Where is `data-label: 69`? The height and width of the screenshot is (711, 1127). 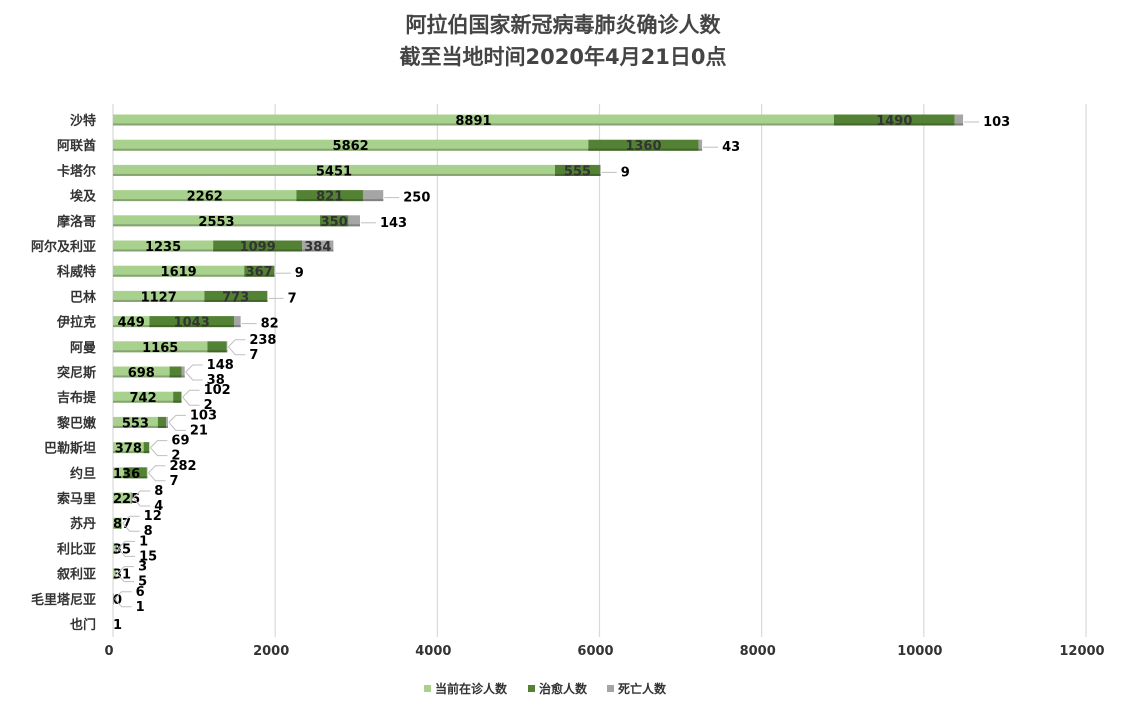 data-label: 69 is located at coordinates (180, 441).